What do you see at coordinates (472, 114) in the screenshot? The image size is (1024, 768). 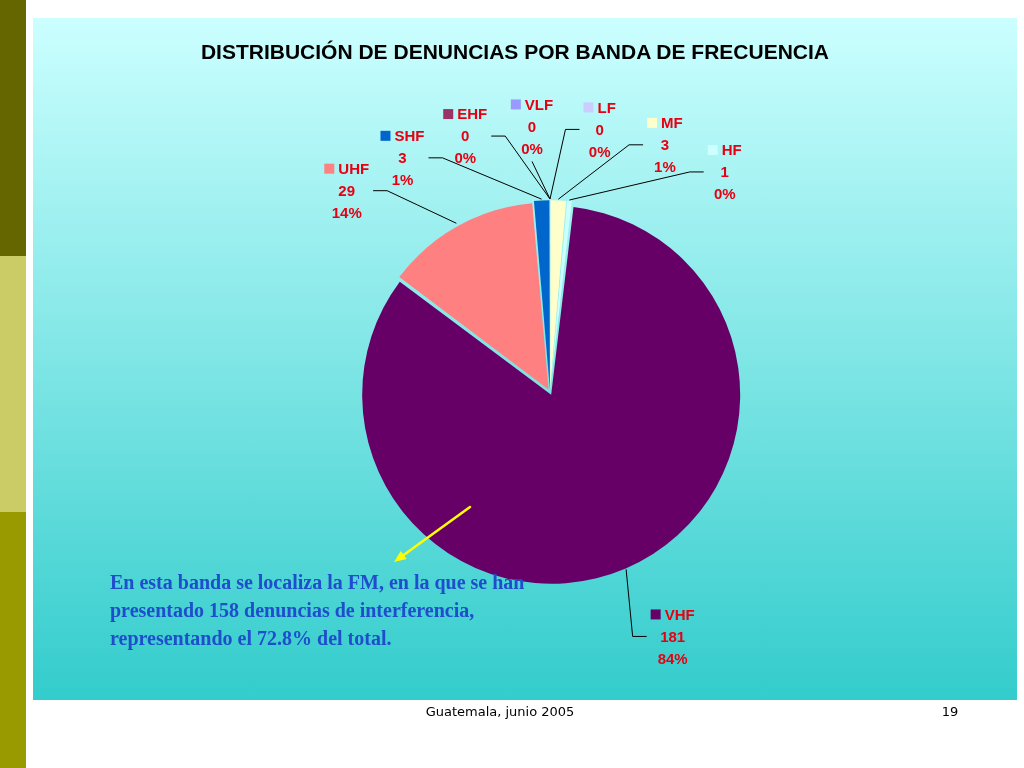 I see `legend-label: EHF` at bounding box center [472, 114].